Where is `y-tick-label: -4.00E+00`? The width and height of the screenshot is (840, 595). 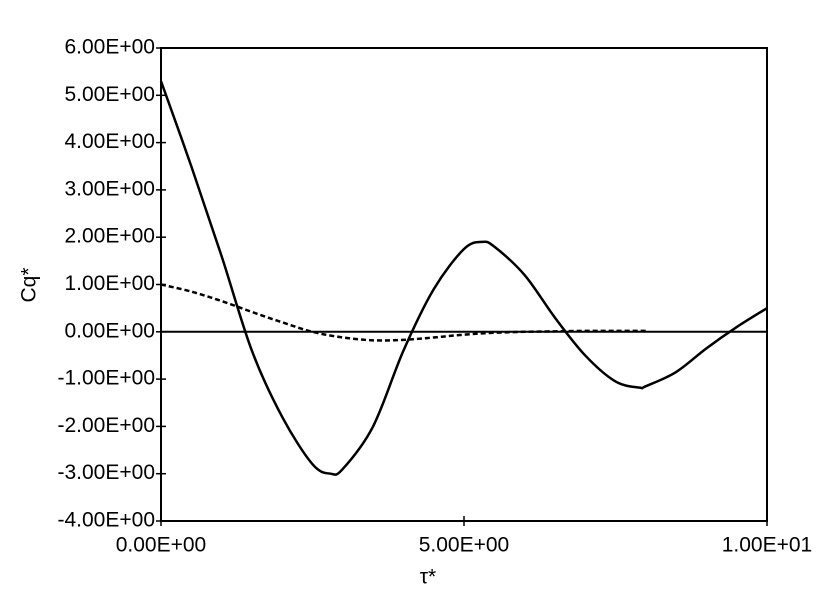 y-tick-label: -4.00E+00 is located at coordinates (107, 520).